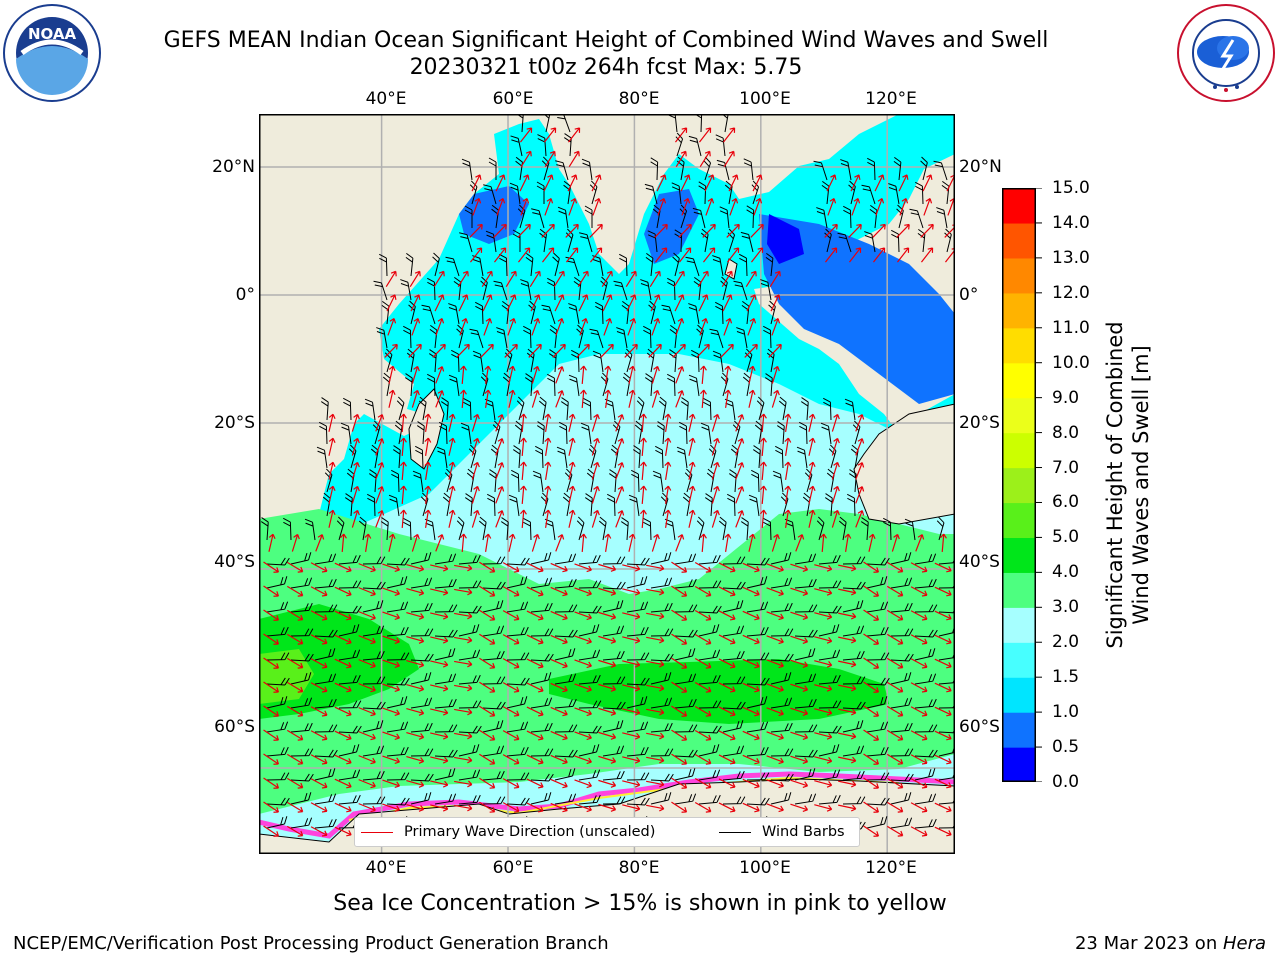 This screenshot has height=960, width=1280. What do you see at coordinates (52, 53) in the screenshot?
I see `noaa-logo: NOAA` at bounding box center [52, 53].